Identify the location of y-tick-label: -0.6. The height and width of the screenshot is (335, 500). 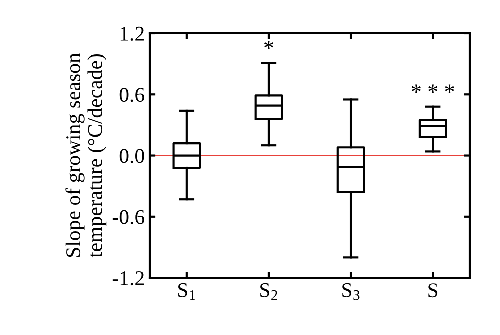
(128, 217).